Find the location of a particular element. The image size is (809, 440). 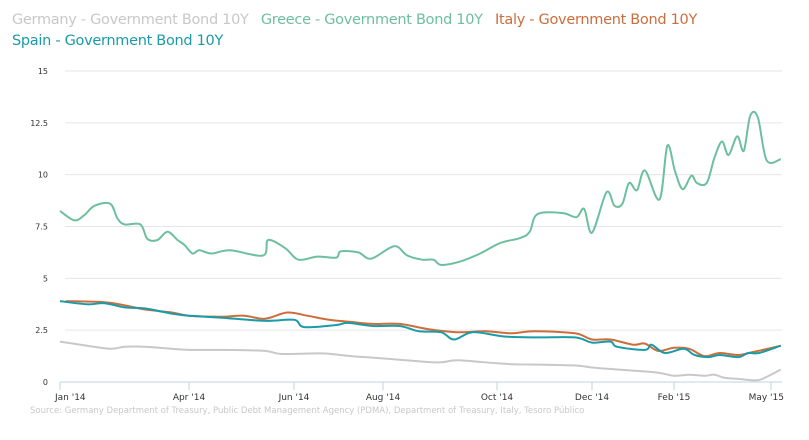

x-tick-label: Jun '14 is located at coordinates (294, 398).